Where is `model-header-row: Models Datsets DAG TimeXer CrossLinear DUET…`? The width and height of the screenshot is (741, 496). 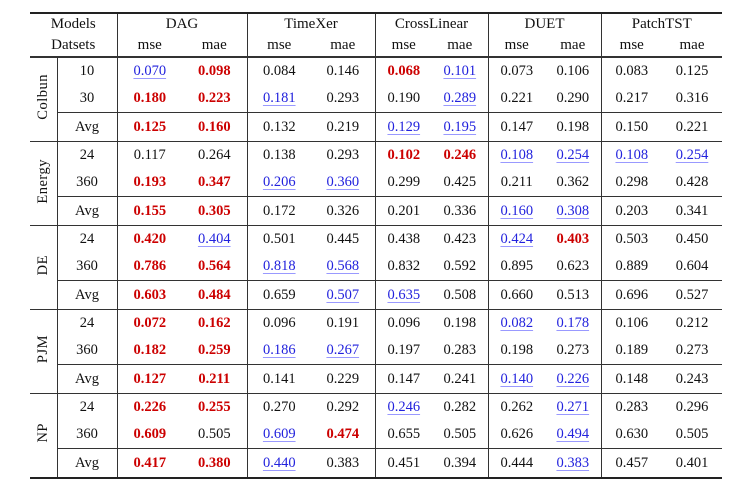
model-header-row: Models Datsets DAG TimeXer CrossLinear DUET… is located at coordinates (376, 35).